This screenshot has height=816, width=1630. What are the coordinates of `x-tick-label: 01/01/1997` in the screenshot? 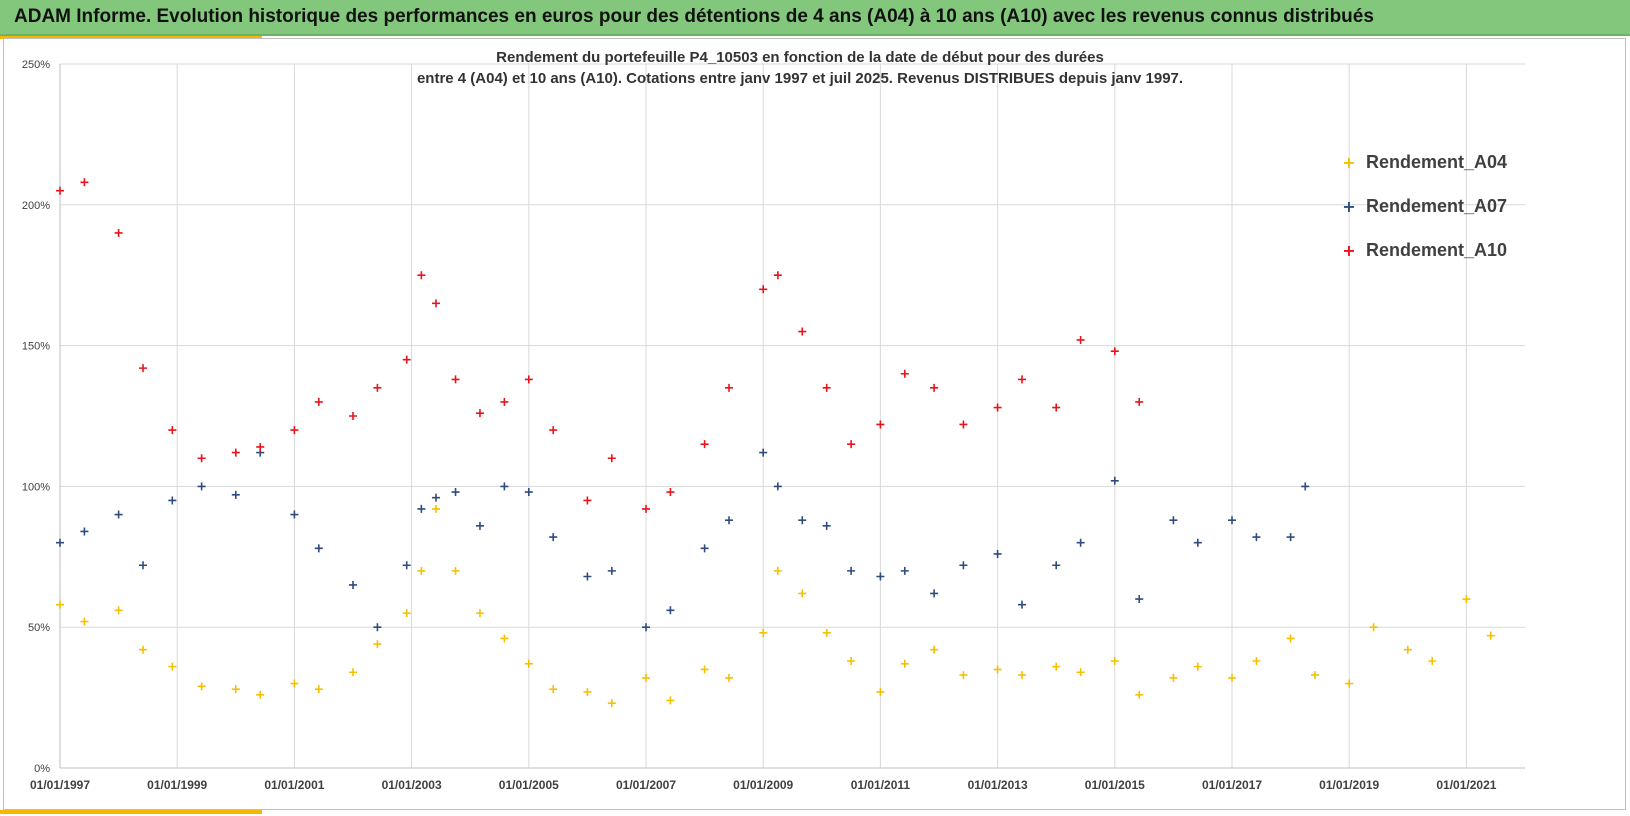 It's located at (60, 785).